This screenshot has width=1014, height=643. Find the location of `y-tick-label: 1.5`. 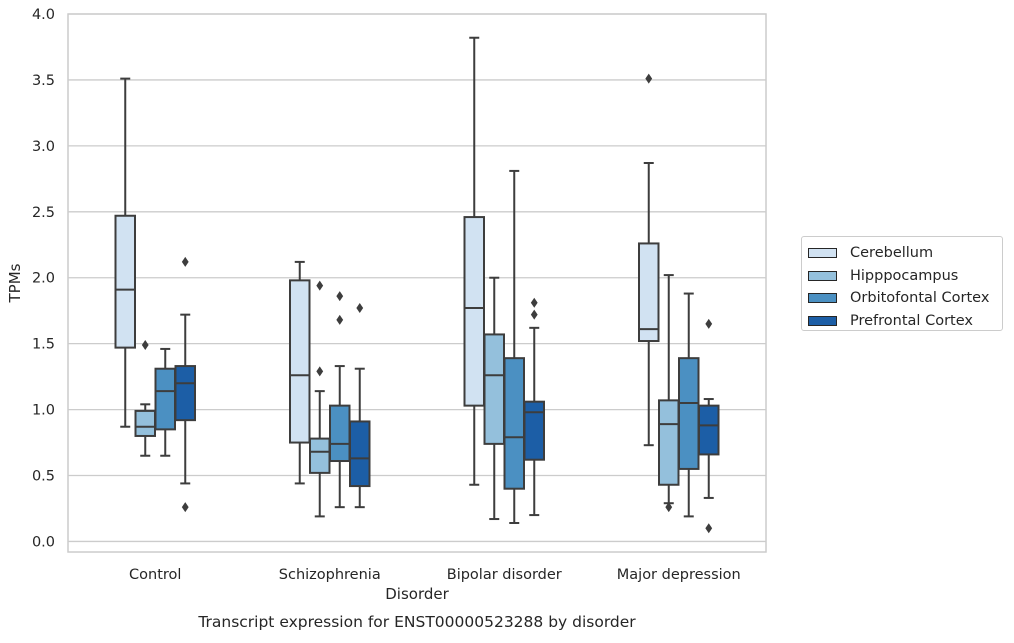

y-tick-label: 1.5 is located at coordinates (43, 345).